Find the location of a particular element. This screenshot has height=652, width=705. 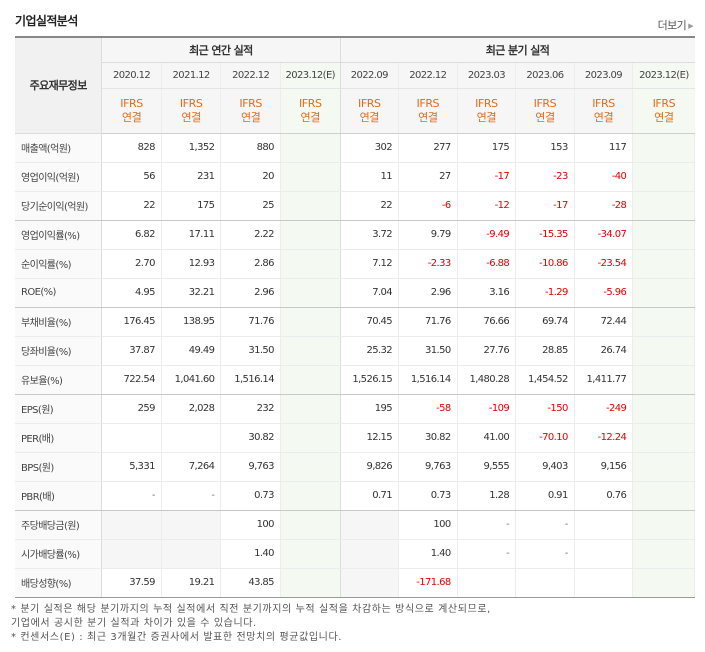

table-cell: 231 is located at coordinates (191, 177).